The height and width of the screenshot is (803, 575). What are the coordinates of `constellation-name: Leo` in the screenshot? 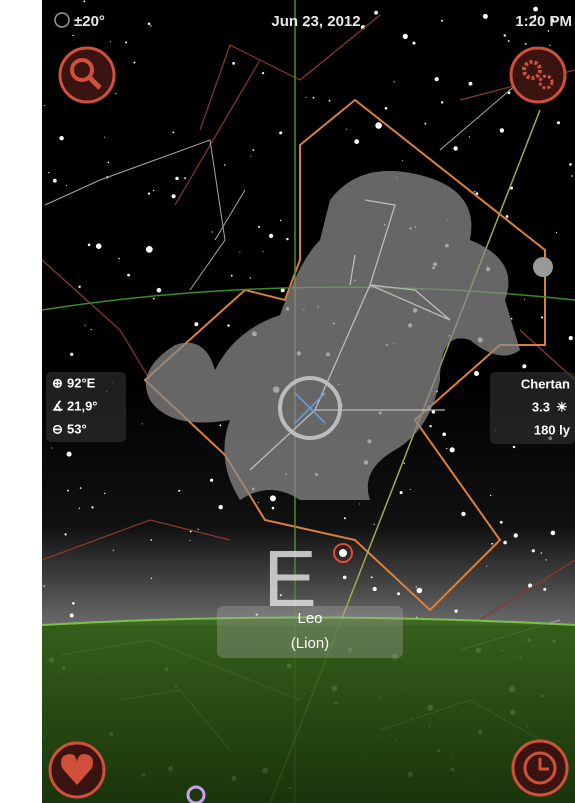 It's located at (309, 618).